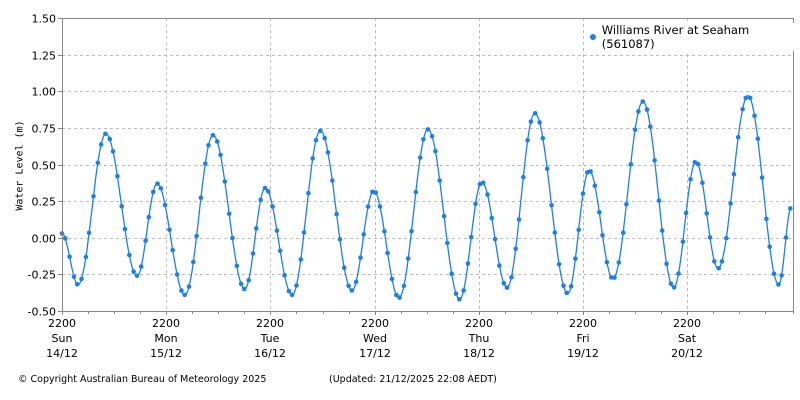  I want to click on legend-label: Williams River at Seaham (561087), so click(675, 37).